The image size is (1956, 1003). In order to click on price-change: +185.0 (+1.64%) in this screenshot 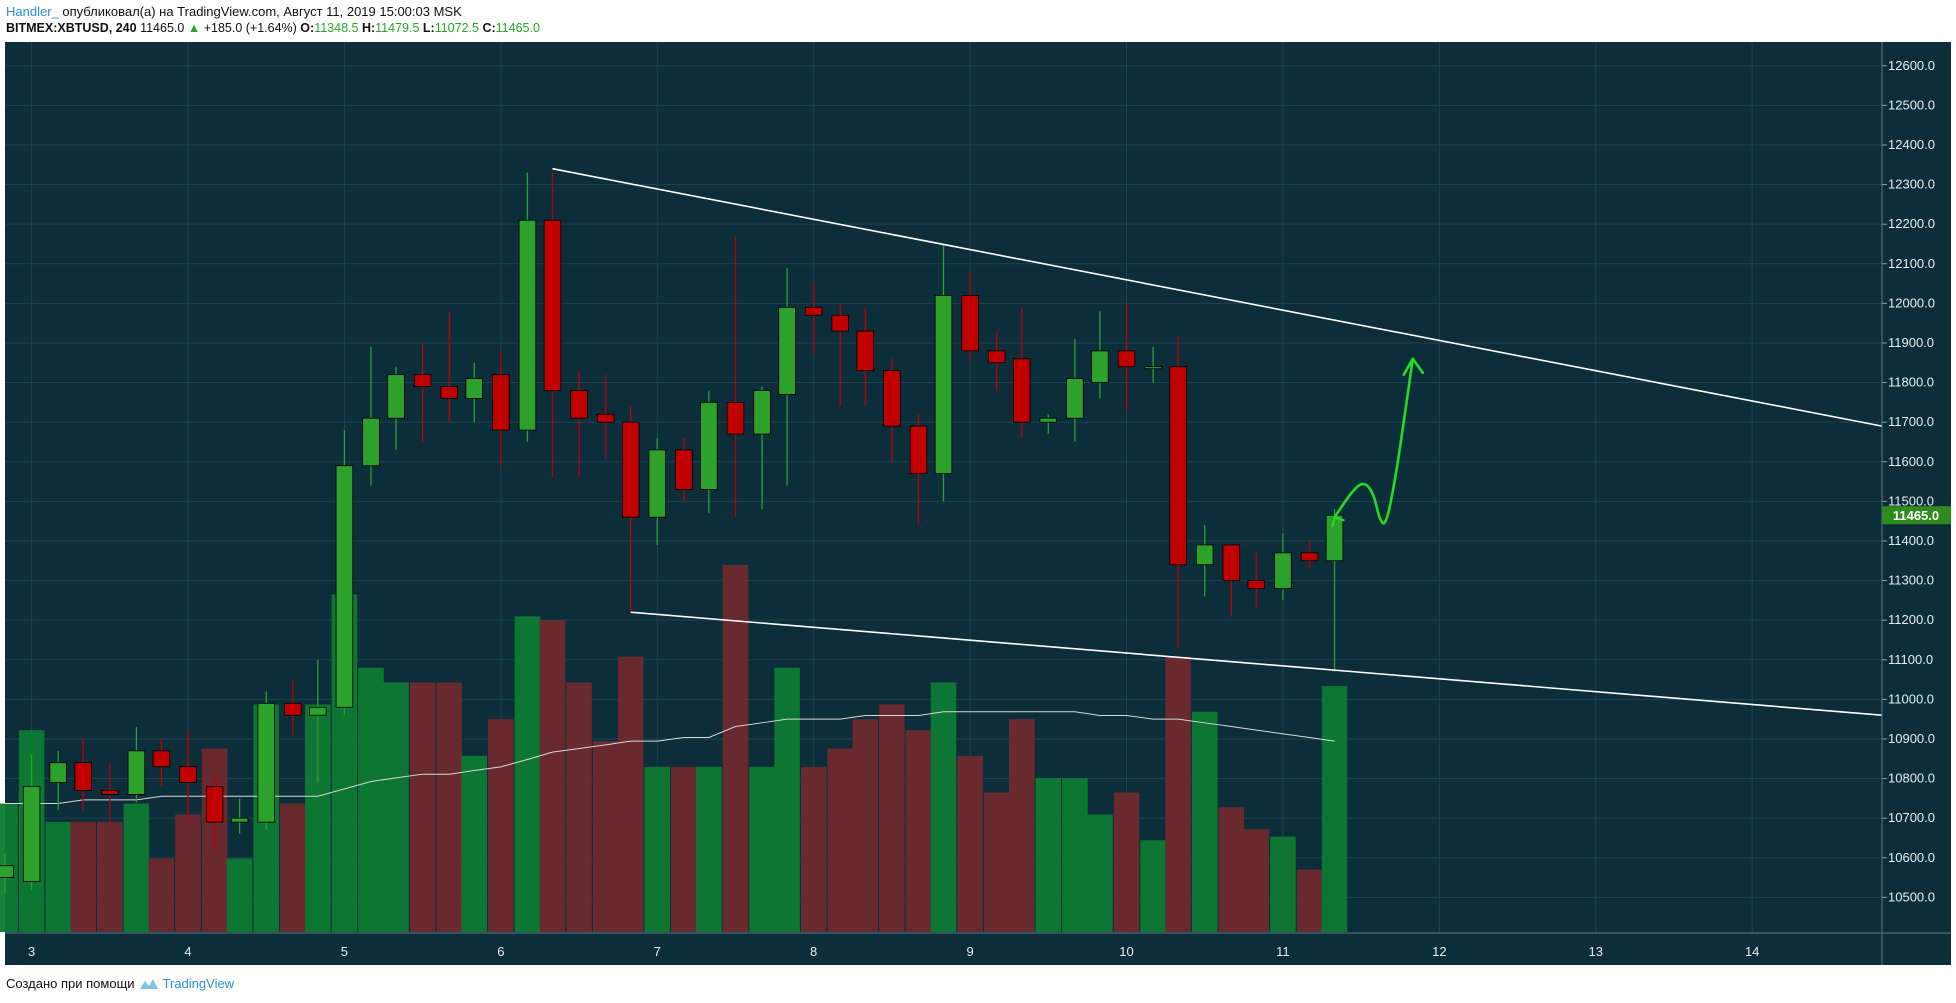, I will do `click(250, 28)`.